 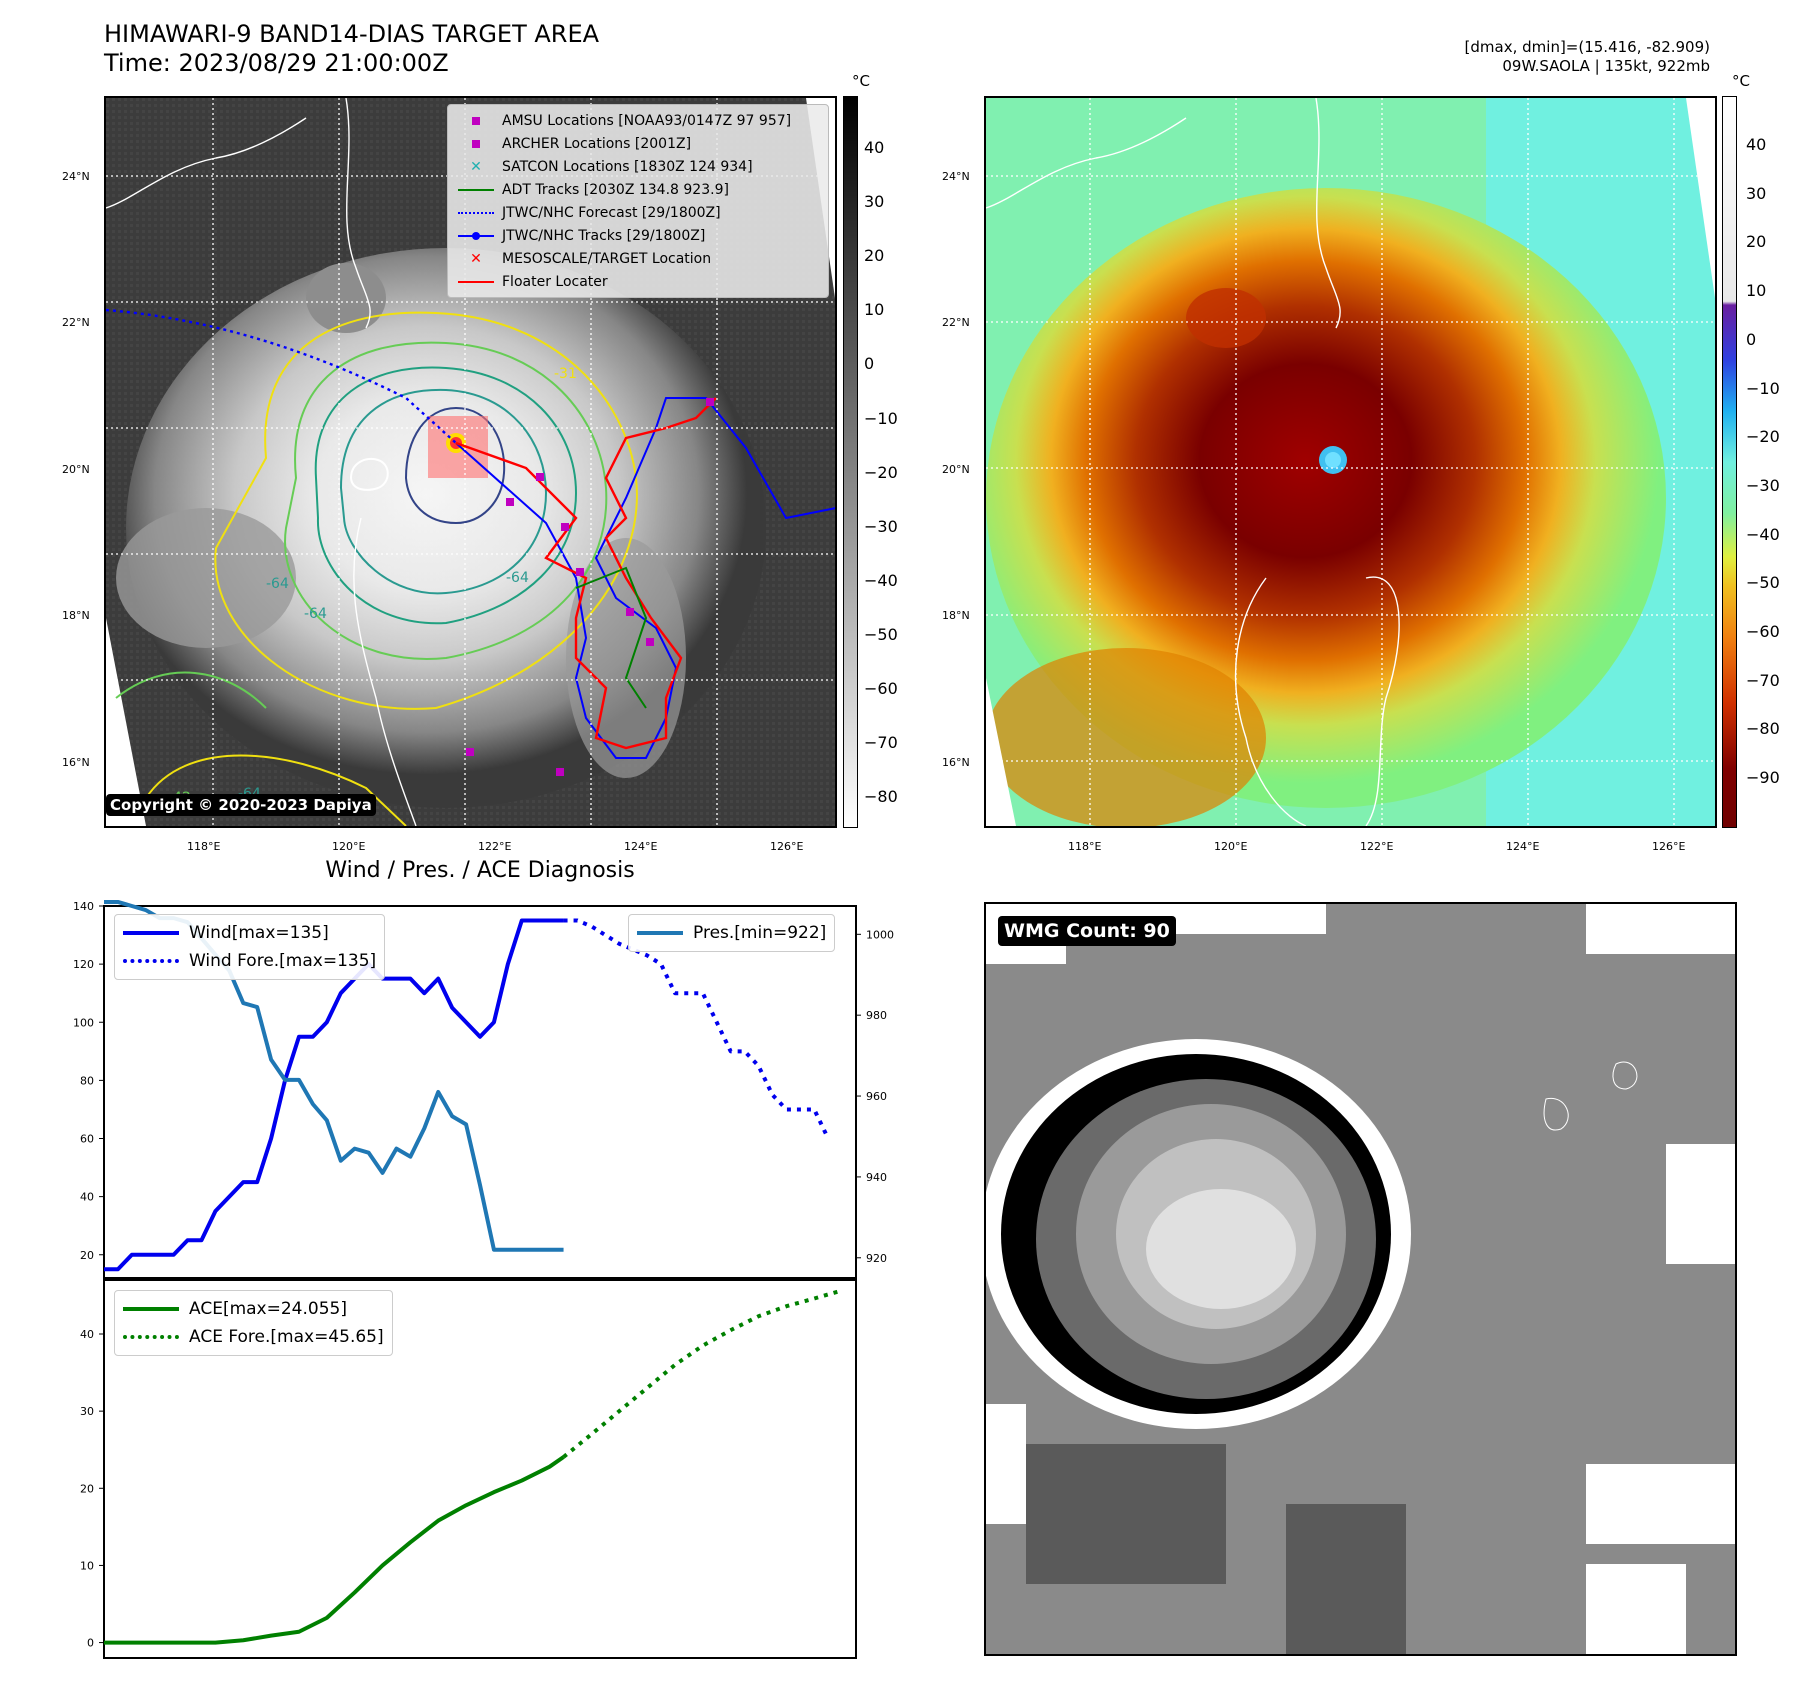 I want to click on y-tick-label: 0, so click(x=90, y=1643).